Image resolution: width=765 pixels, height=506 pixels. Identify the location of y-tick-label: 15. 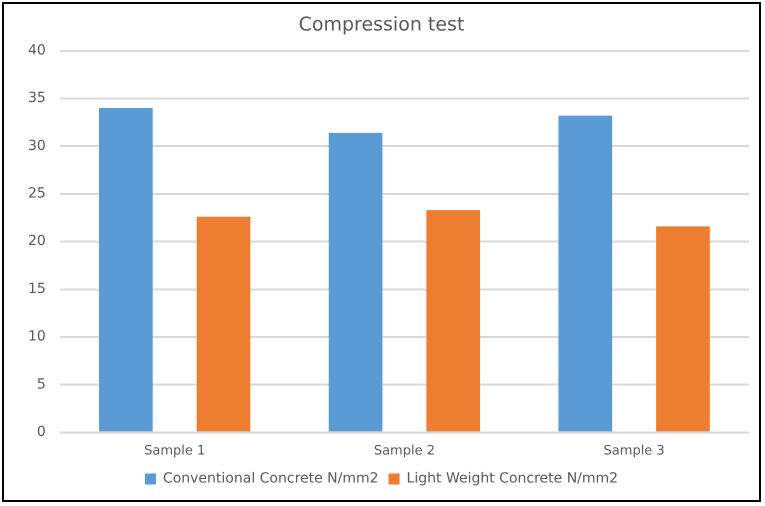
(37, 288).